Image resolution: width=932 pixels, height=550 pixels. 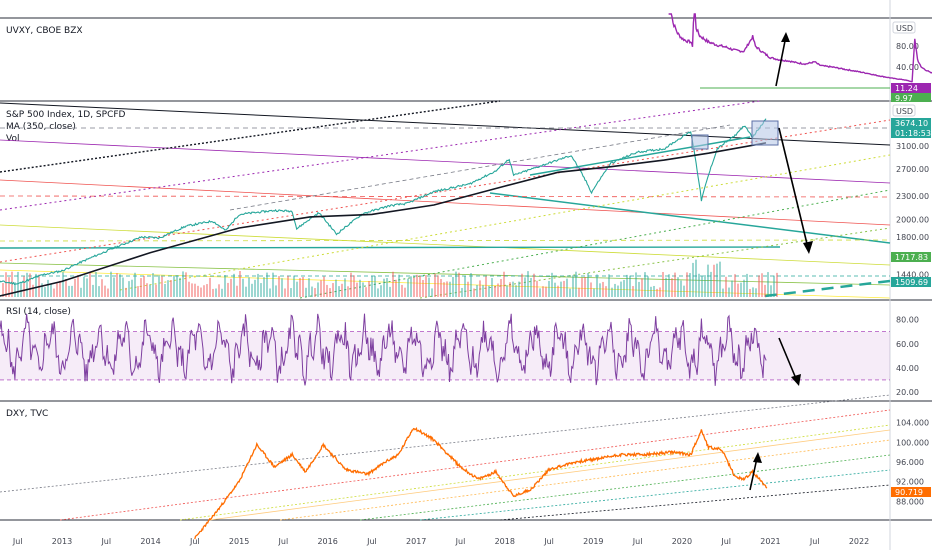 I want to click on x-tick-label: 2016, so click(x=327, y=541).